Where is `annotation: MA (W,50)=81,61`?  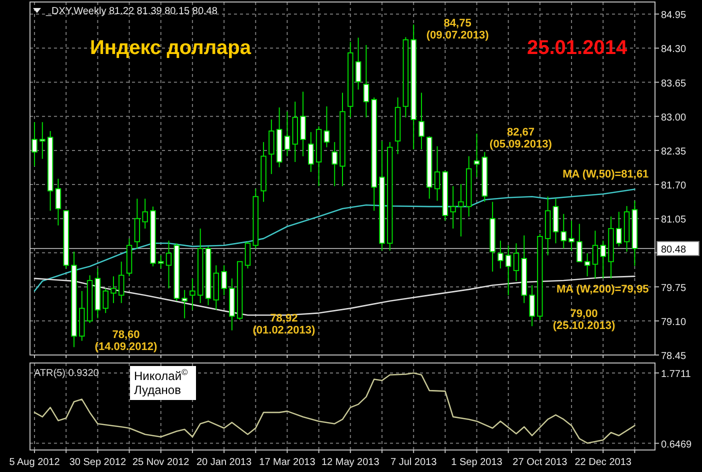
annotation: MA (W,50)=81,61 is located at coordinates (605, 174).